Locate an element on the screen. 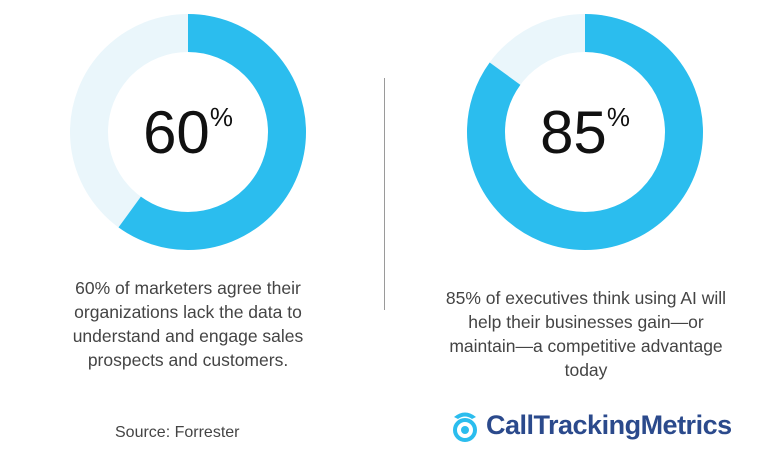  source-text: Source: Forrester is located at coordinates (177, 432).